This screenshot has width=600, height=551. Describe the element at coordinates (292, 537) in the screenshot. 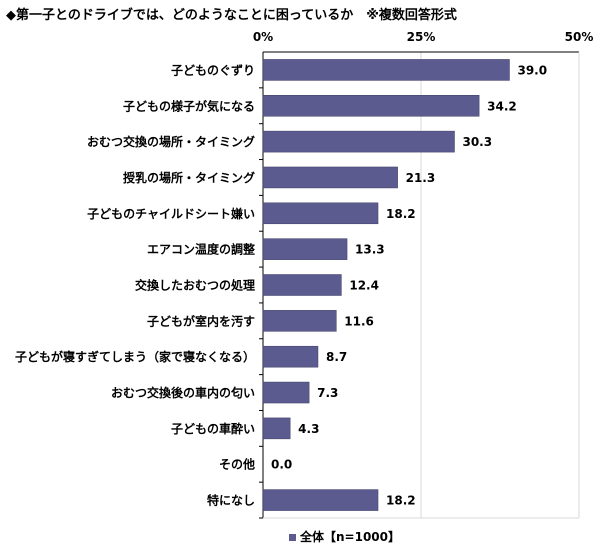

I see `legend-swatch` at that location.